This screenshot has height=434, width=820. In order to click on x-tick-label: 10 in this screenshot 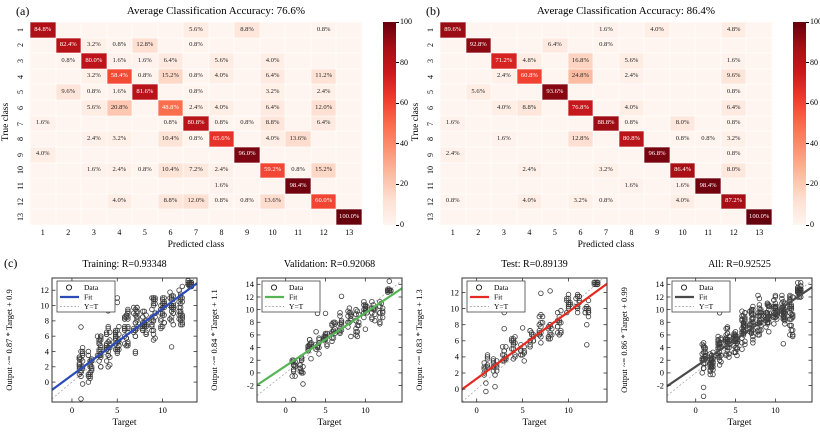, I will do `click(162, 410)`.